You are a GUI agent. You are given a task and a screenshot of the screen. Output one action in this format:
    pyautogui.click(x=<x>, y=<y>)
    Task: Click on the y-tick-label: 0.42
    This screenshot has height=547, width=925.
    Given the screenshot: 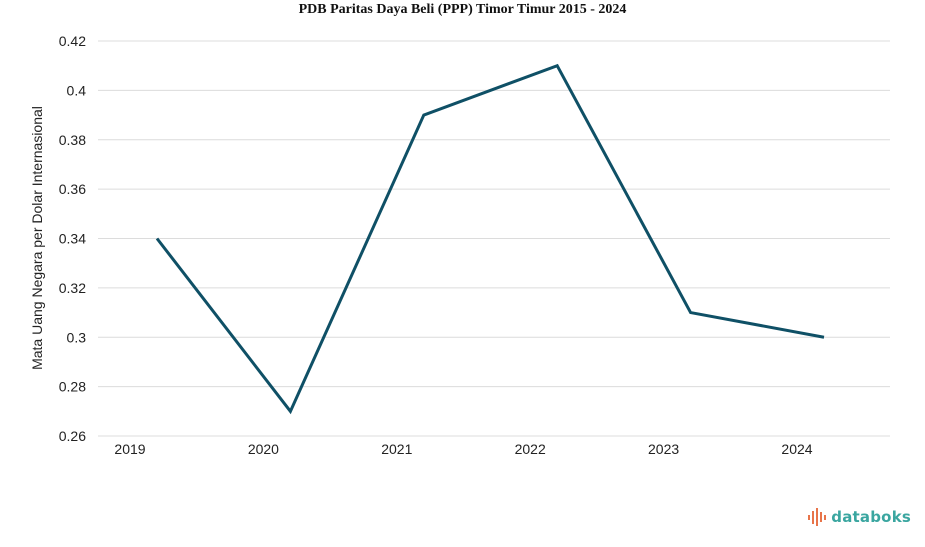 What is the action you would take?
    pyautogui.click(x=72, y=41)
    